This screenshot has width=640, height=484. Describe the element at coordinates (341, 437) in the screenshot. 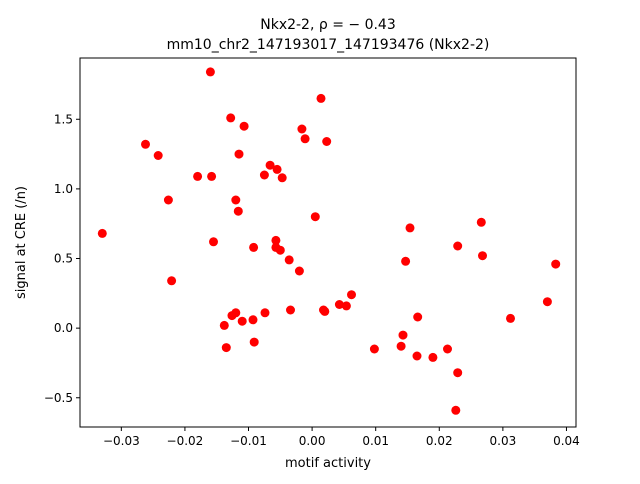

I see `x-axis-ticks: −0.03 −0.02 −0.01 0.00 0.01 0.02 0.03 0.04` at that location.